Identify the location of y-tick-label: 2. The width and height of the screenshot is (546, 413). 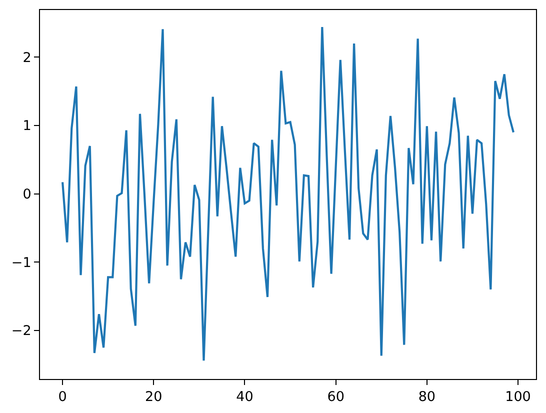
(27, 58).